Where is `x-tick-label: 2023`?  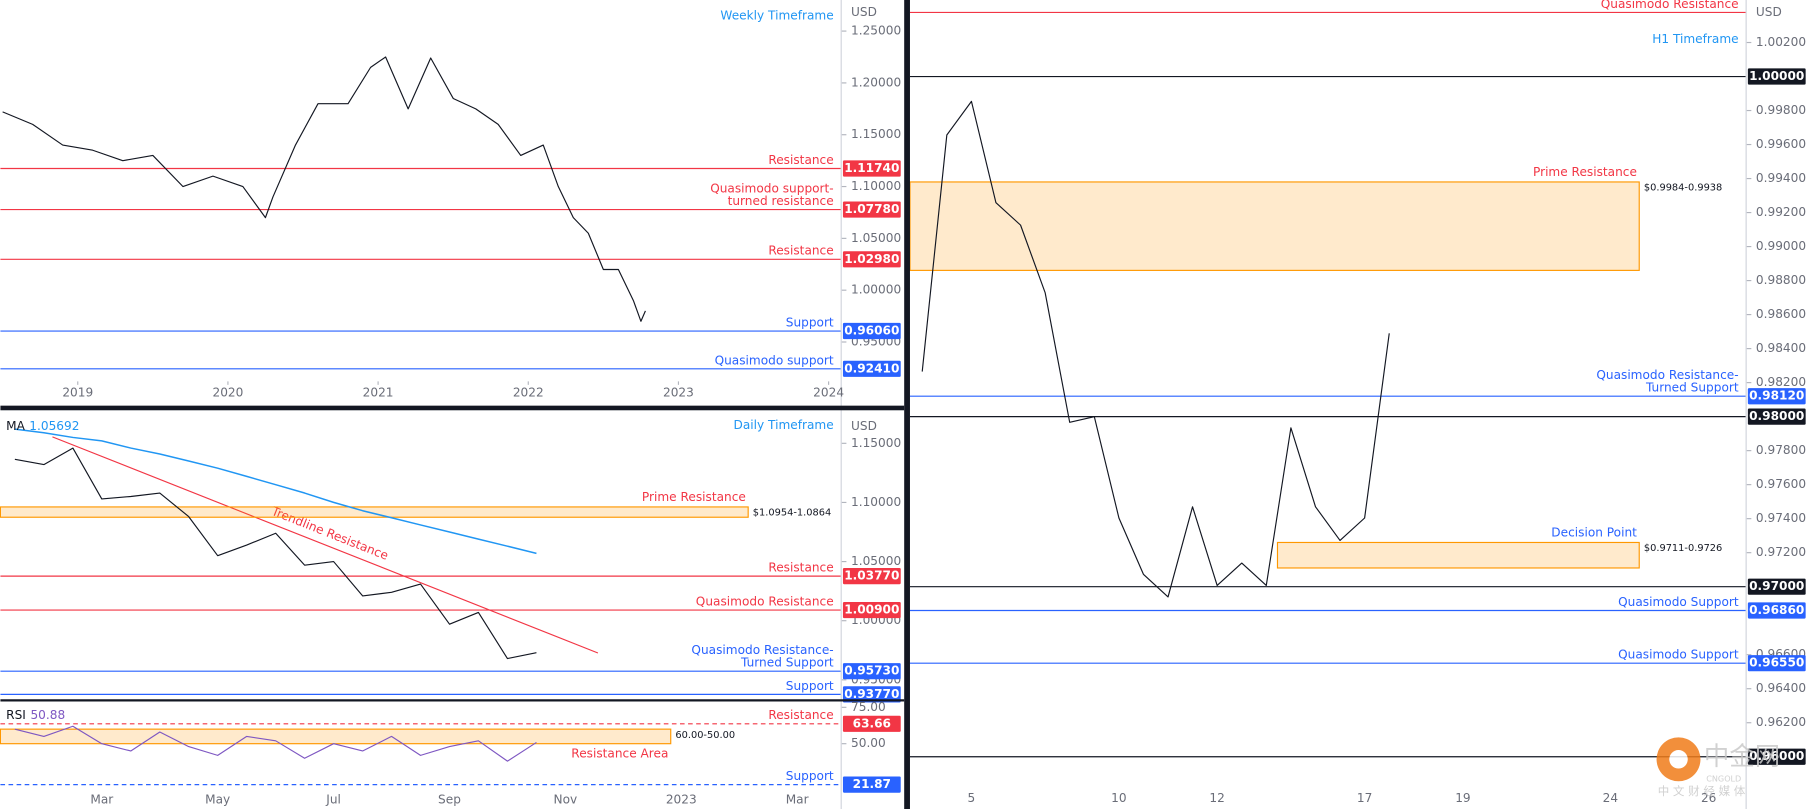 x-tick-label: 2023 is located at coordinates (681, 799).